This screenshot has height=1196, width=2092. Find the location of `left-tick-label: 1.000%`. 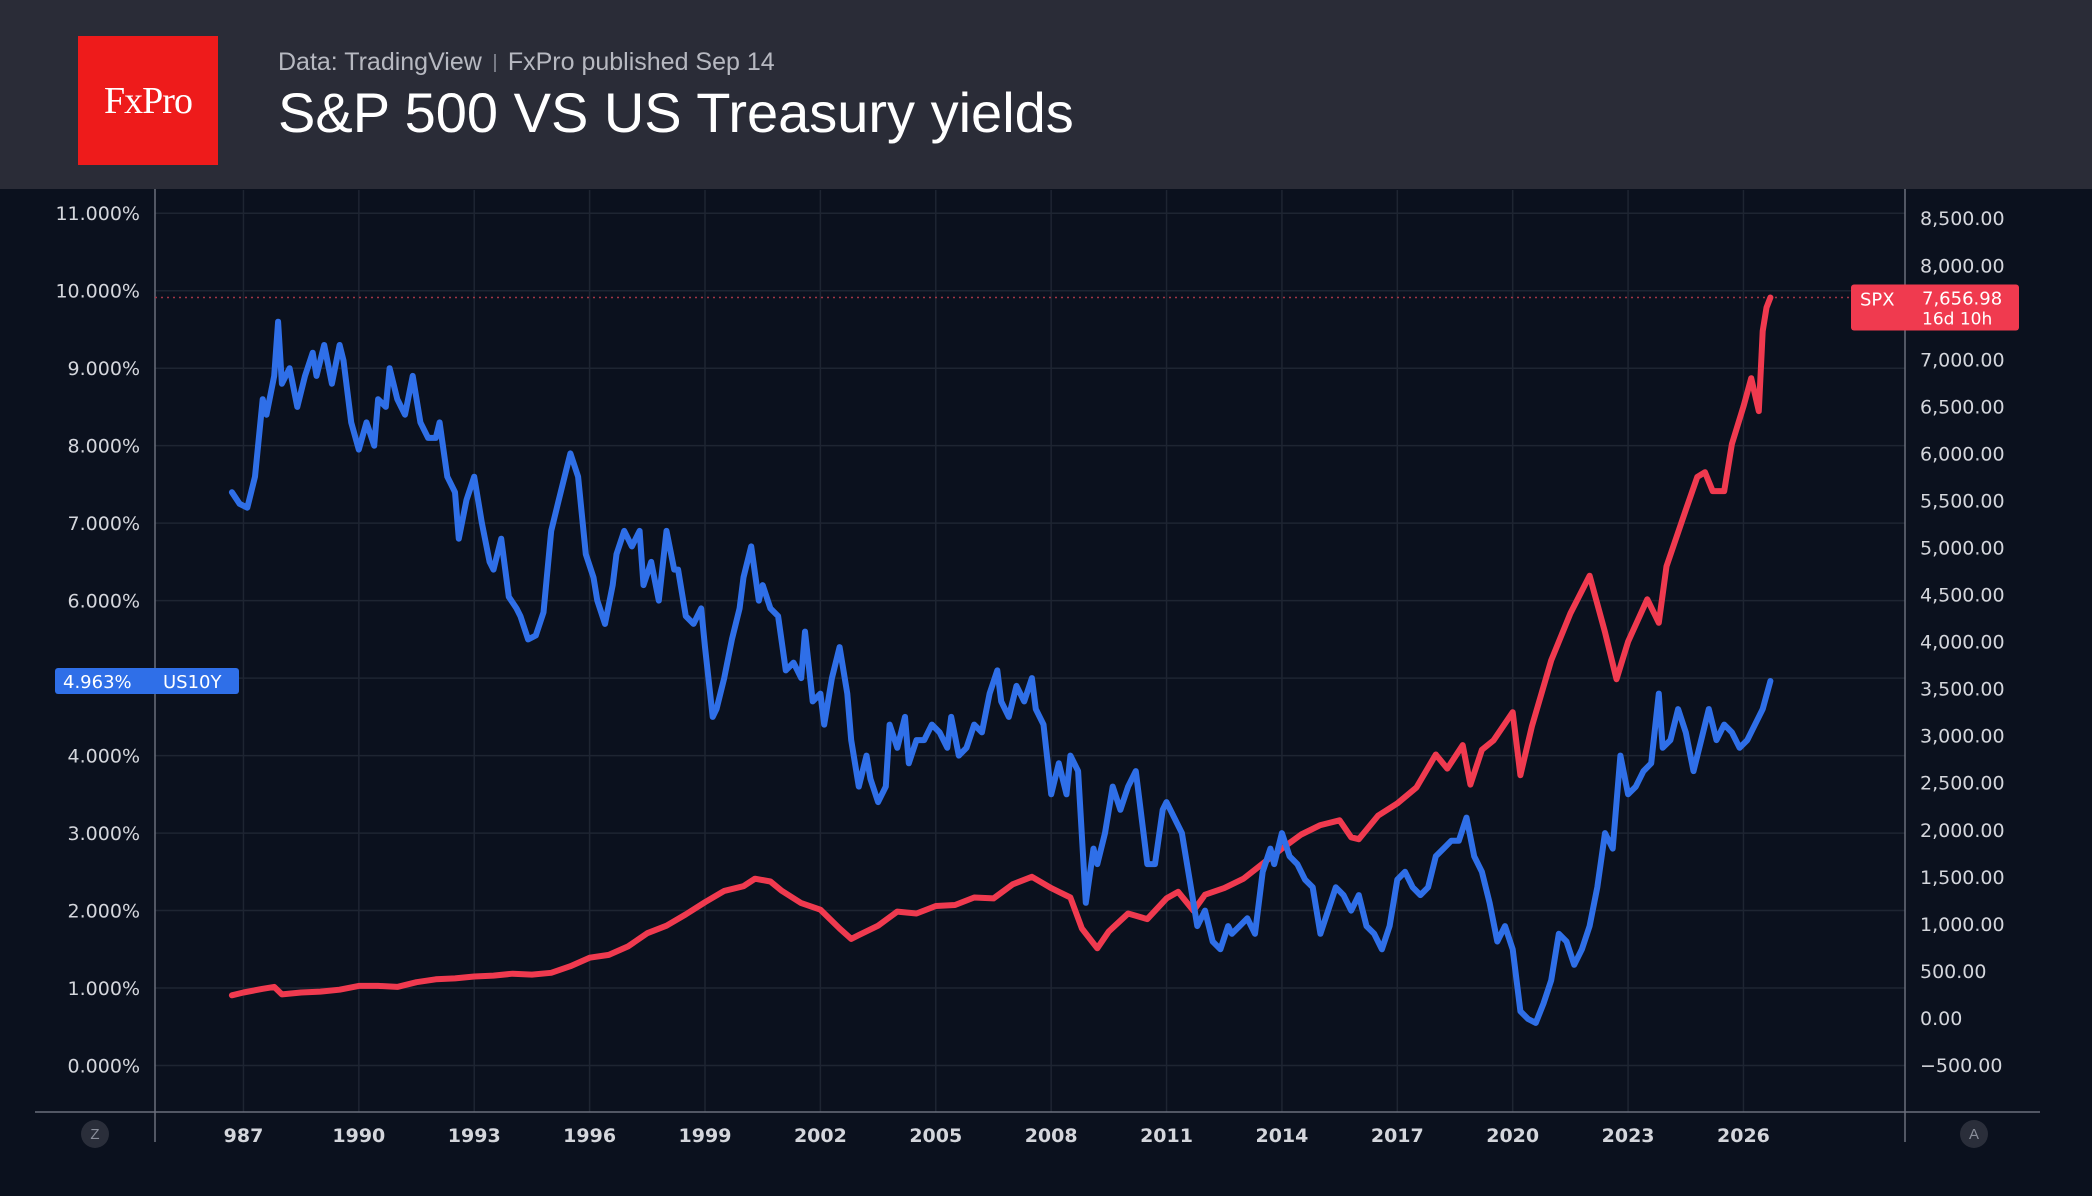

left-tick-label: 1.000% is located at coordinates (104, 989).